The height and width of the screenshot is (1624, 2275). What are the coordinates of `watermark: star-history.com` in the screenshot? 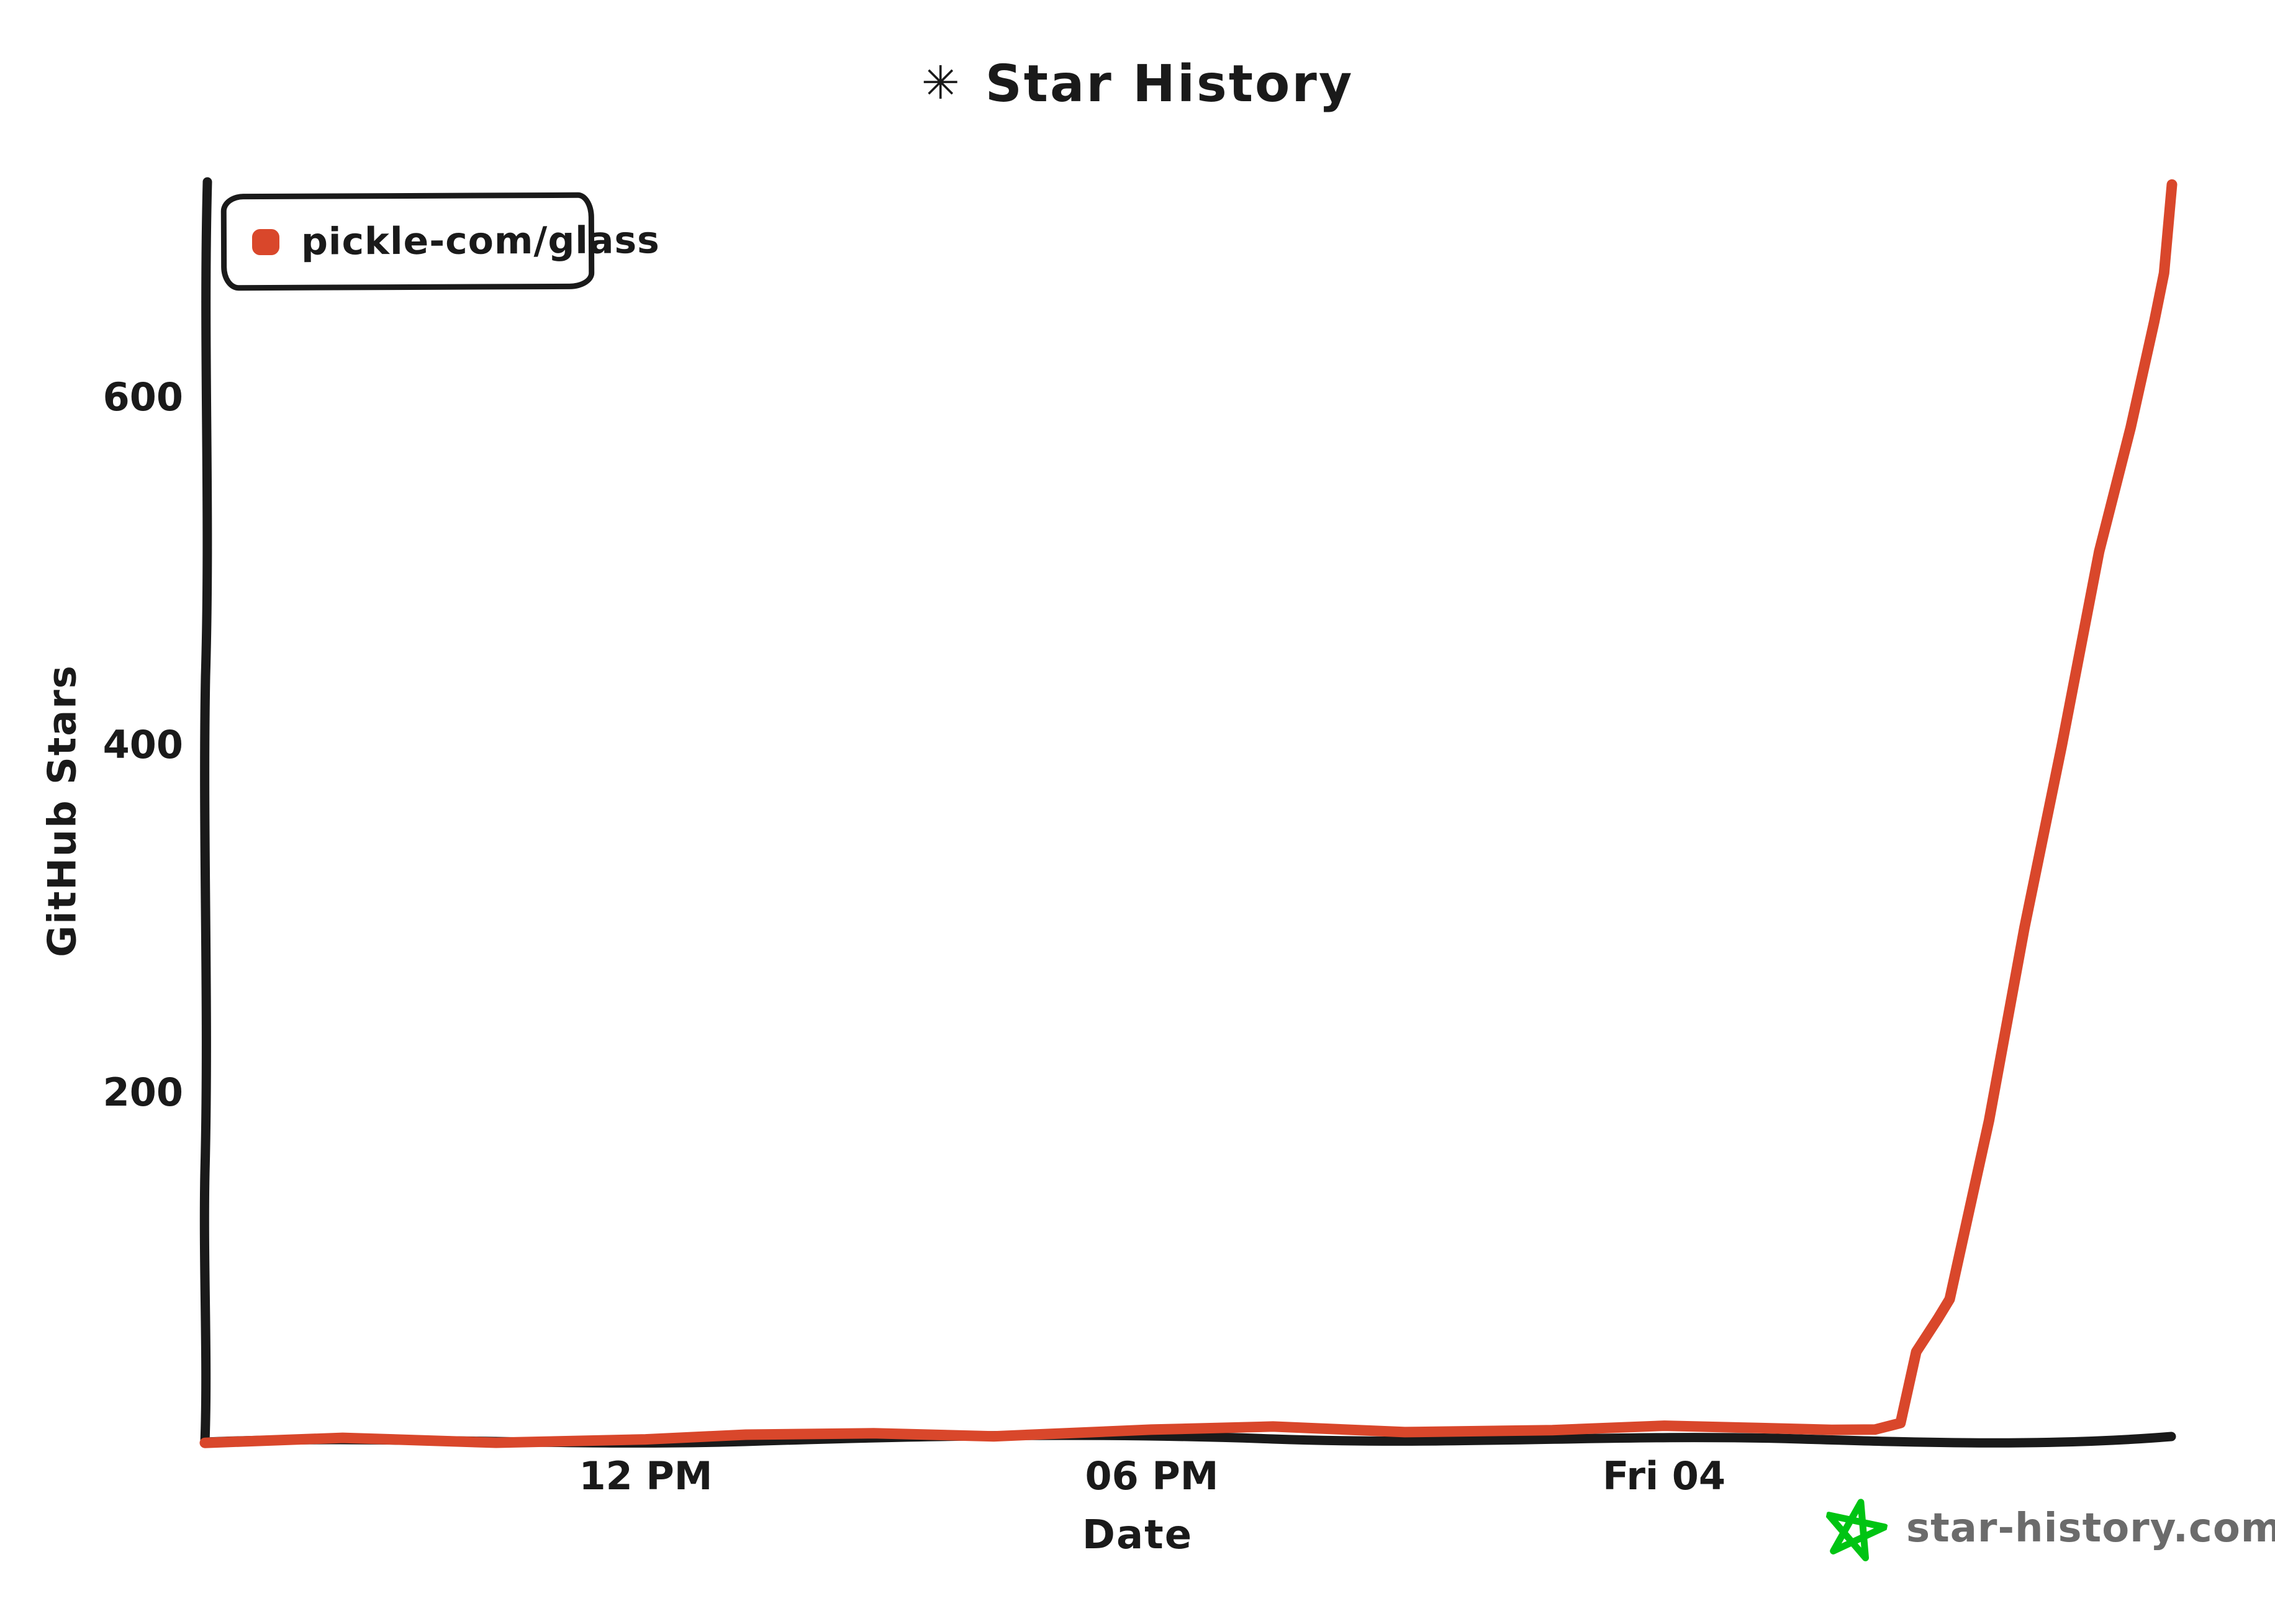 It's located at (2049, 1528).